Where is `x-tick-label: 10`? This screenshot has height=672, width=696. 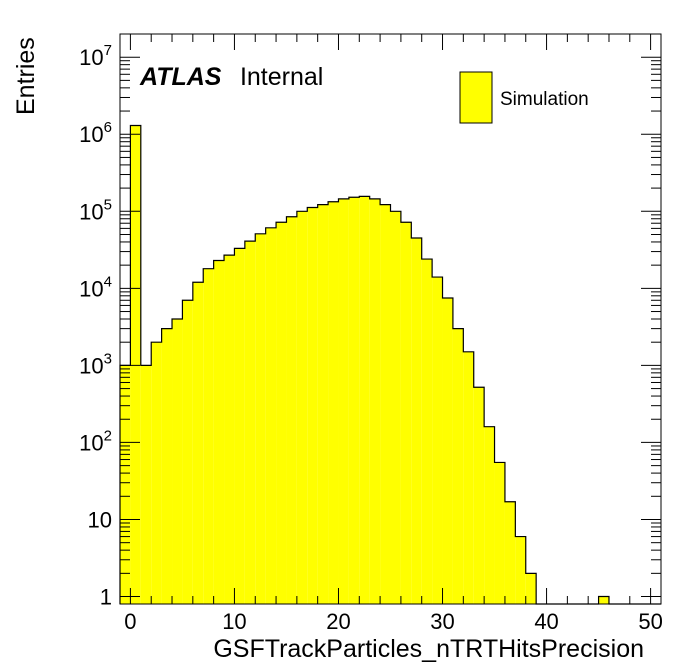 x-tick-label: 10 is located at coordinates (234, 621).